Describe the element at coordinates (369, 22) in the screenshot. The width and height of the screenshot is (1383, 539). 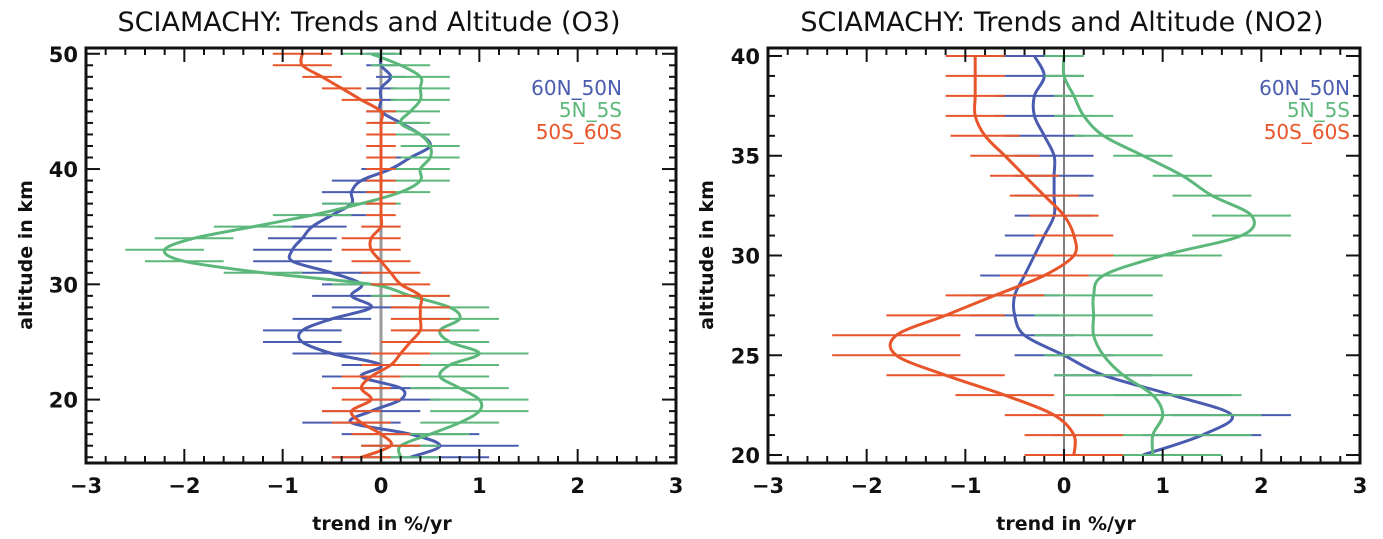
I see `chart-title: SCIAMACHY: Trends and Altitude (O3)` at that location.